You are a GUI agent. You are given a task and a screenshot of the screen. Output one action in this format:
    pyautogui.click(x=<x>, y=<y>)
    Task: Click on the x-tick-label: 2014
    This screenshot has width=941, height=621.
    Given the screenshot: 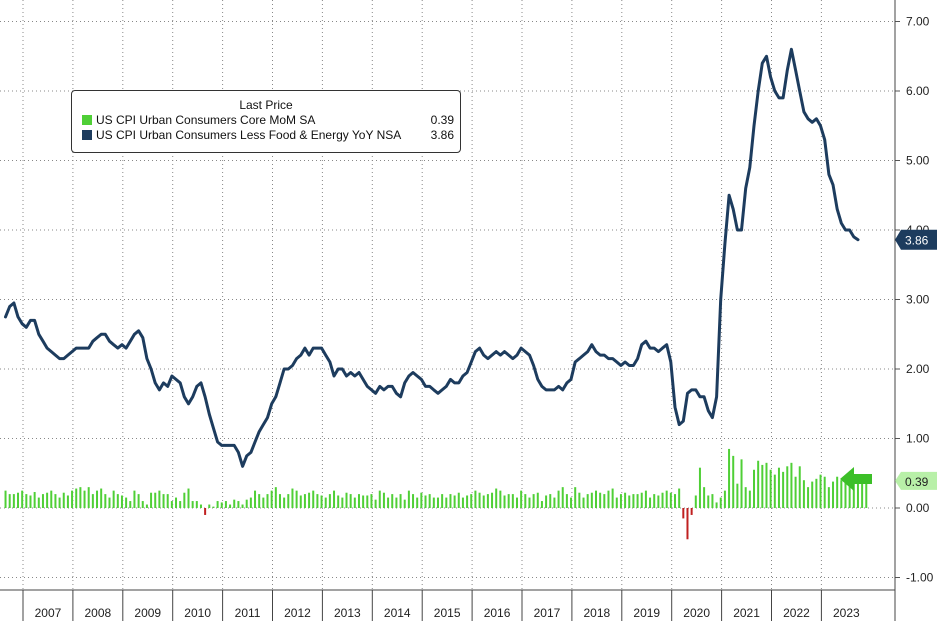 What is the action you would take?
    pyautogui.click(x=397, y=613)
    